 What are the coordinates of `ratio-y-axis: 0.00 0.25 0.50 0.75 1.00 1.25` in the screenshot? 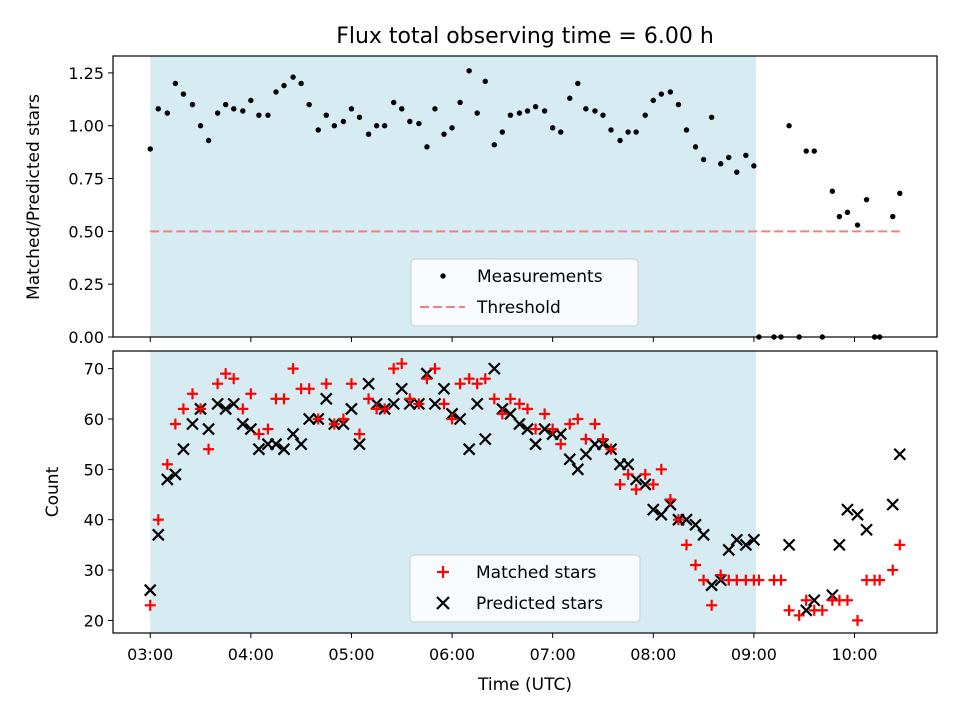 It's located at (90, 205).